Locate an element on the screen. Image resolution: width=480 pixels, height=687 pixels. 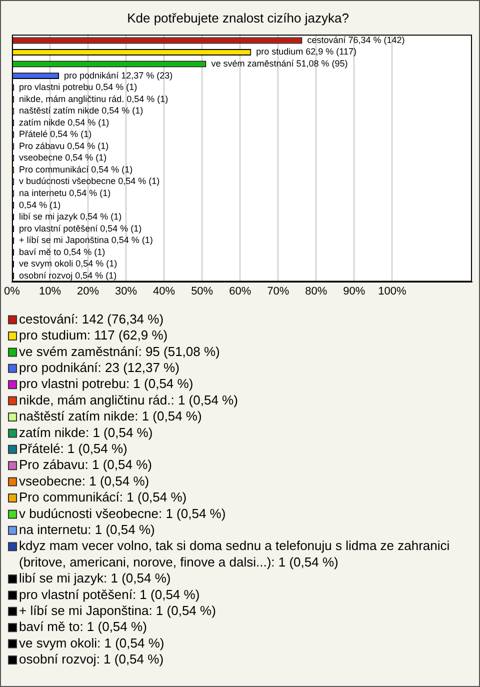
data-label: pro vlastni potrebu 0,54 % (1) is located at coordinates (78, 87).